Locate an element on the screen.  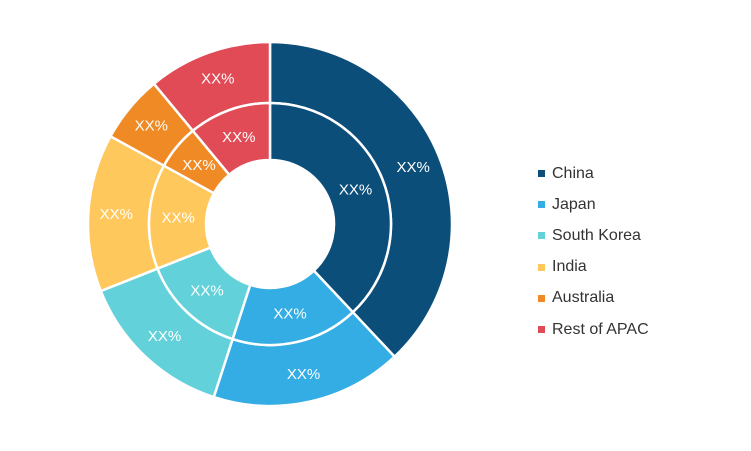
legend-item-india: India is located at coordinates (593, 267).